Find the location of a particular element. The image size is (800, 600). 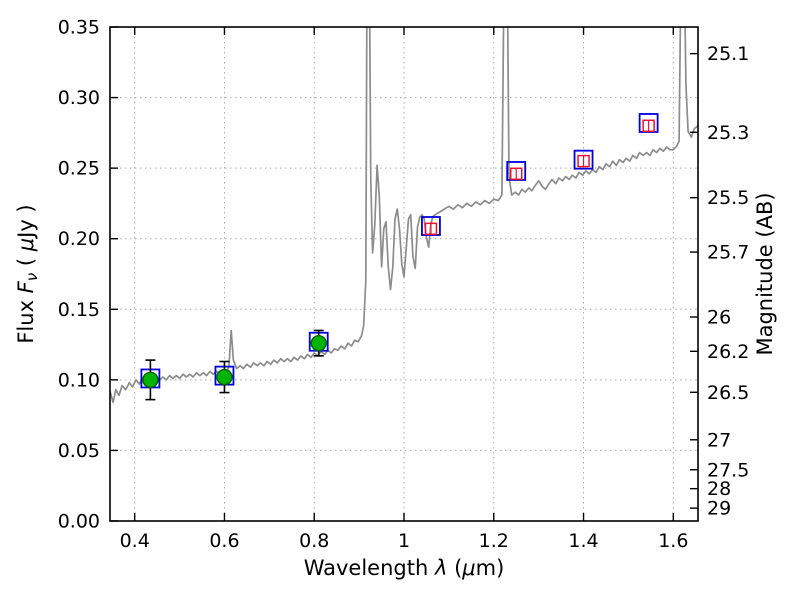

mag-tick-label: 26.2 is located at coordinates (728, 352).